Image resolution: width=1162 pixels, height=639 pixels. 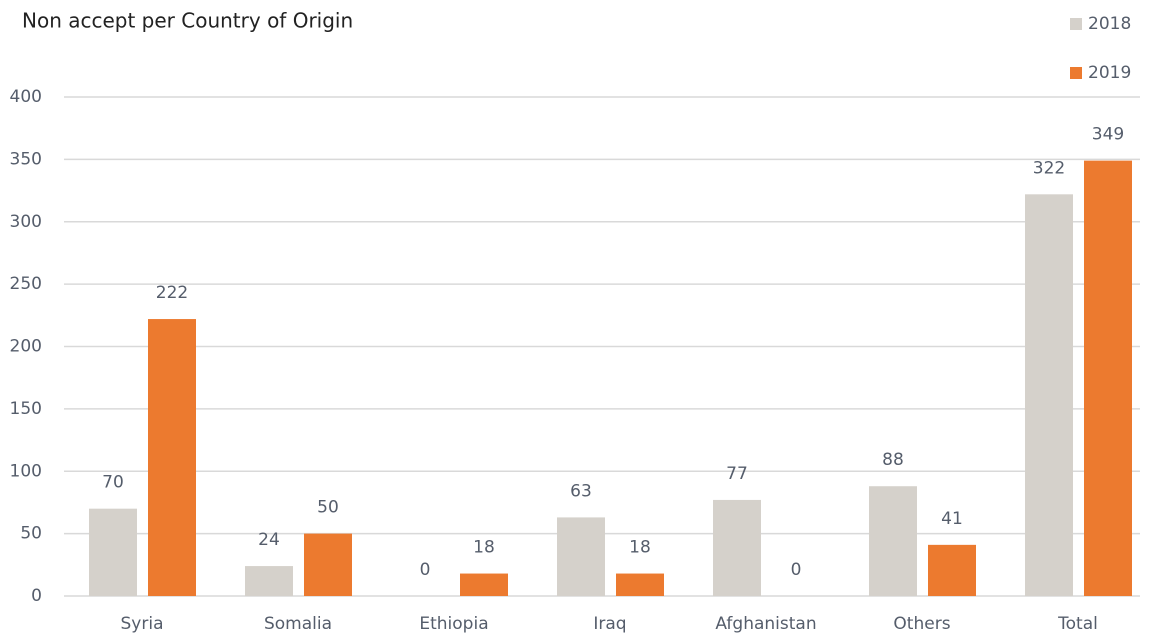 I want to click on y-tick-label: 400, so click(x=26, y=97).